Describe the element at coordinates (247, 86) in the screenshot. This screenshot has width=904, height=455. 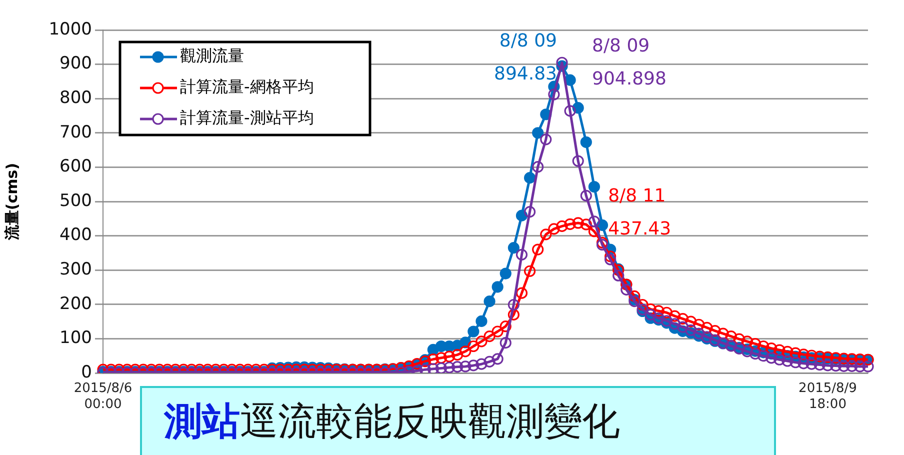
I see `legend-label: 計算流量-網格平均` at that location.